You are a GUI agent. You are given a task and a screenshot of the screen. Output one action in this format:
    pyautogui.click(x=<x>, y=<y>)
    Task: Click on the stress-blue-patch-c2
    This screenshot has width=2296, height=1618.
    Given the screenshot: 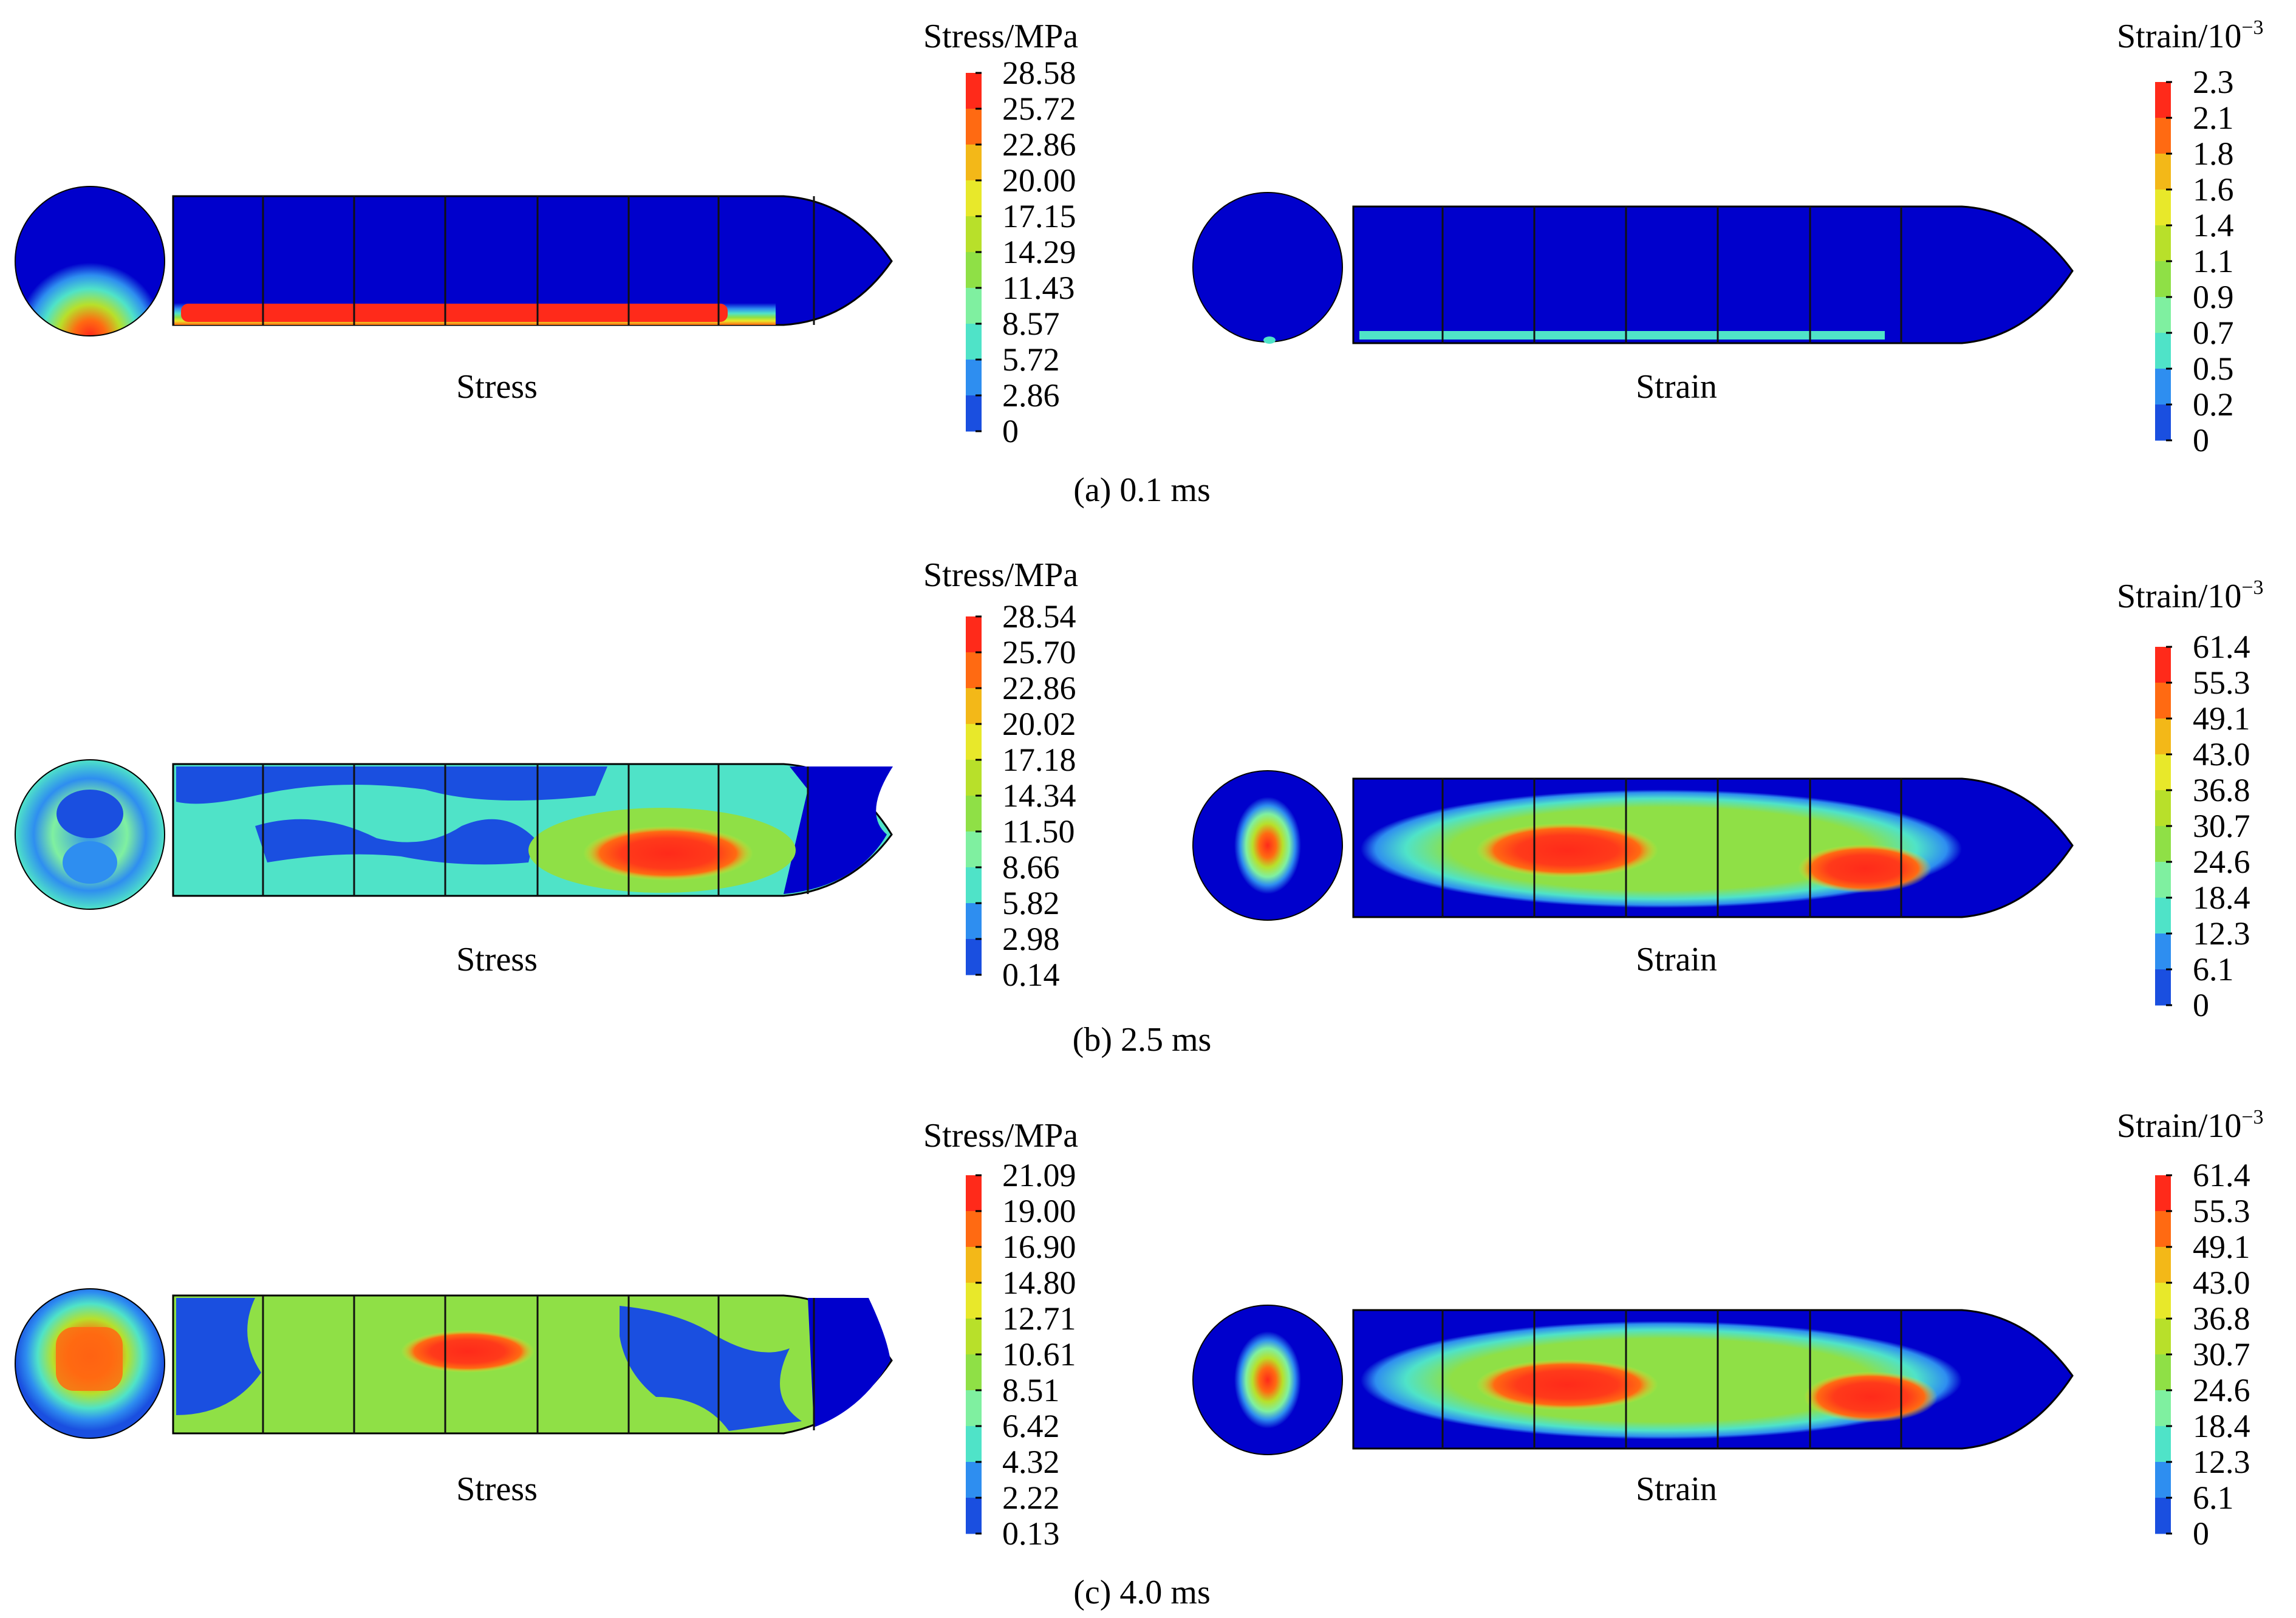 What is the action you would take?
    pyautogui.click(x=711, y=1369)
    